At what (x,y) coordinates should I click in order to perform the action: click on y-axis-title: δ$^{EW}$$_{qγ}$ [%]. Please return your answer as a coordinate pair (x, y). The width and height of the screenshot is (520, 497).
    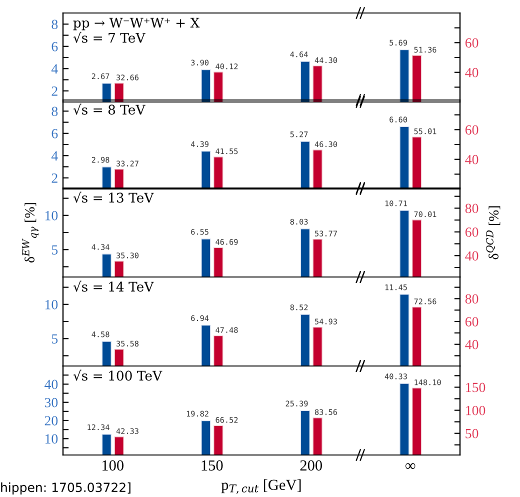
    Looking at the image, I should click on (30, 232).